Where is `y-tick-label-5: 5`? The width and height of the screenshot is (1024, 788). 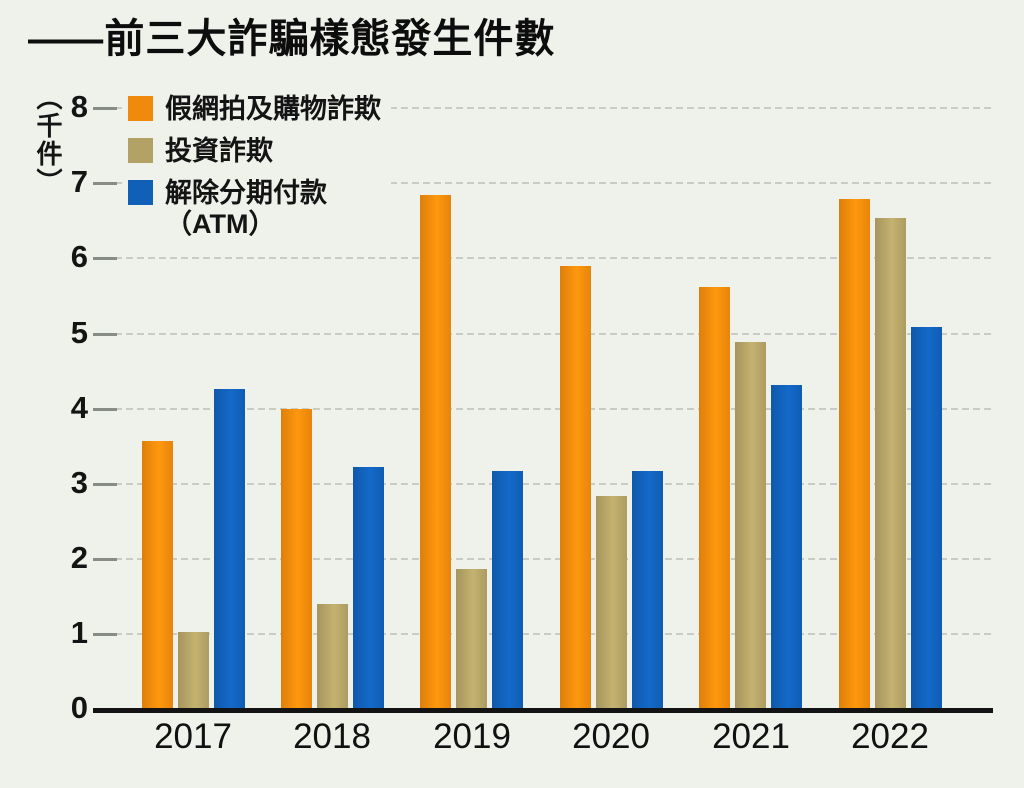 y-tick-label-5: 5 is located at coordinates (79, 332).